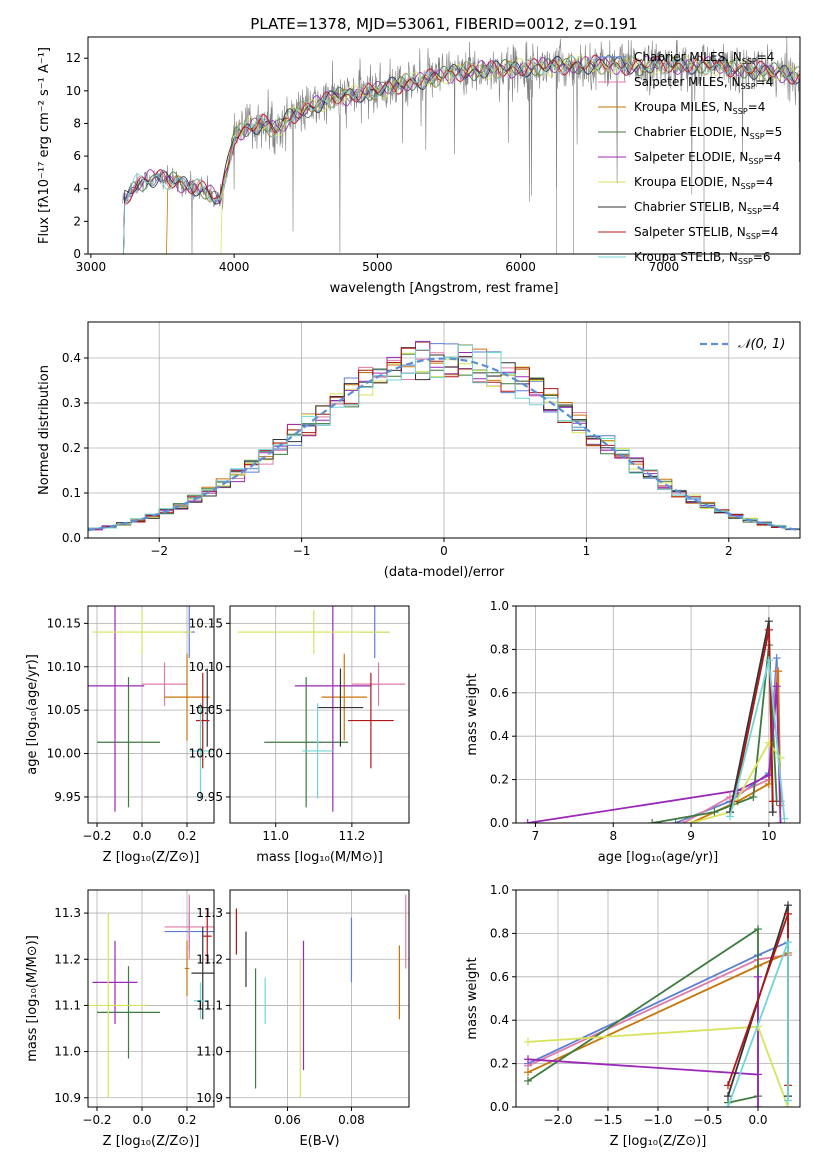 This screenshot has width=819, height=1170. I want to click on legend-entry-name: Chabrier ELODIE, N, so click(692, 132).